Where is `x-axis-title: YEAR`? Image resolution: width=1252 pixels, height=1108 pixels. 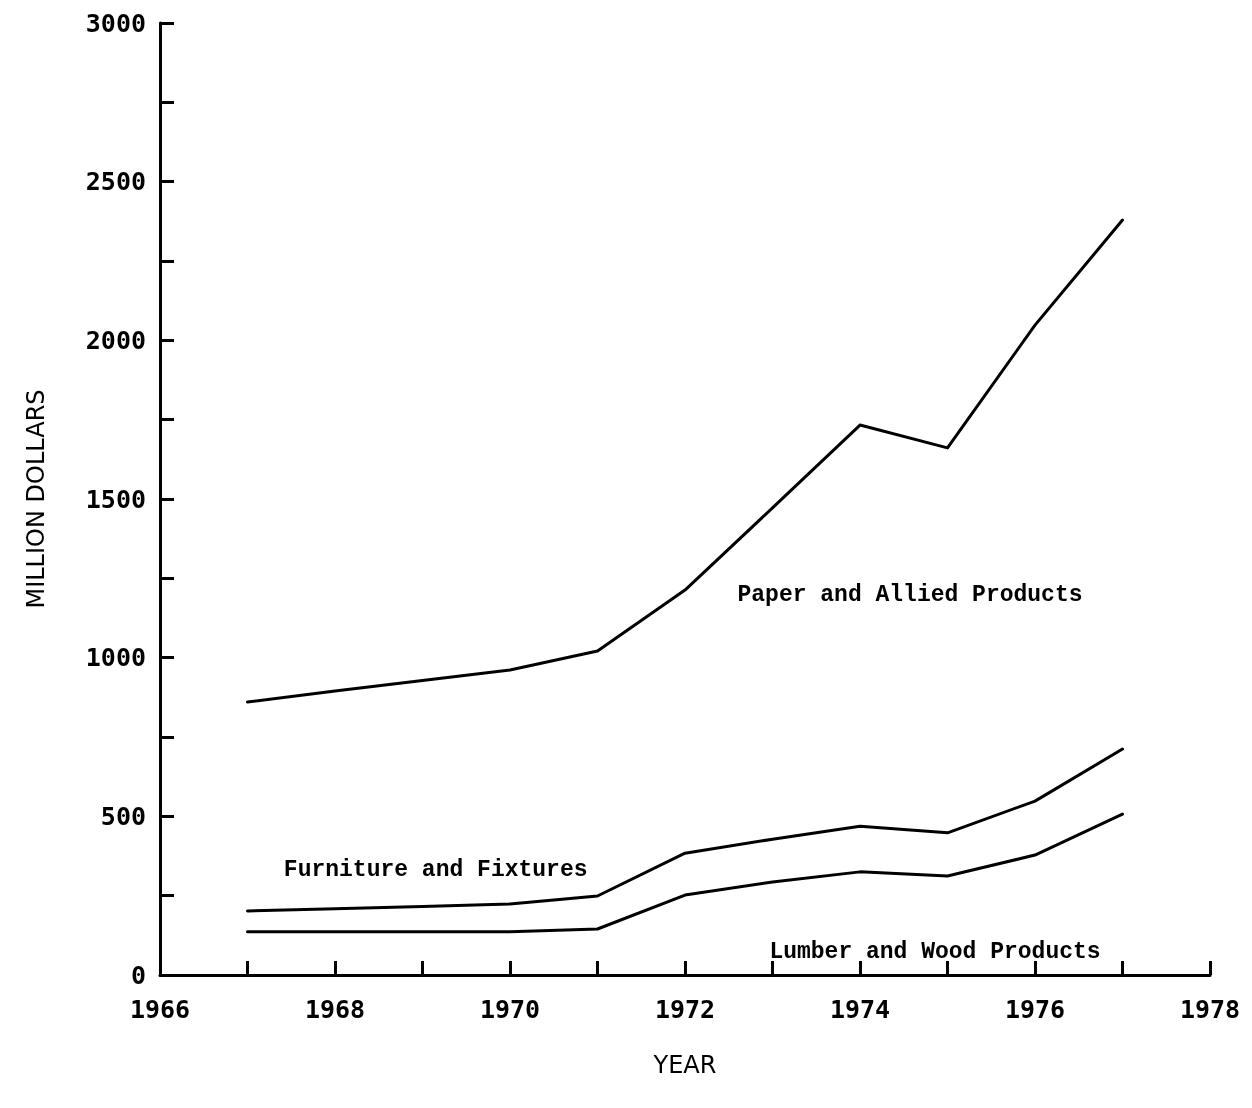 x-axis-title: YEAR is located at coordinates (684, 1065).